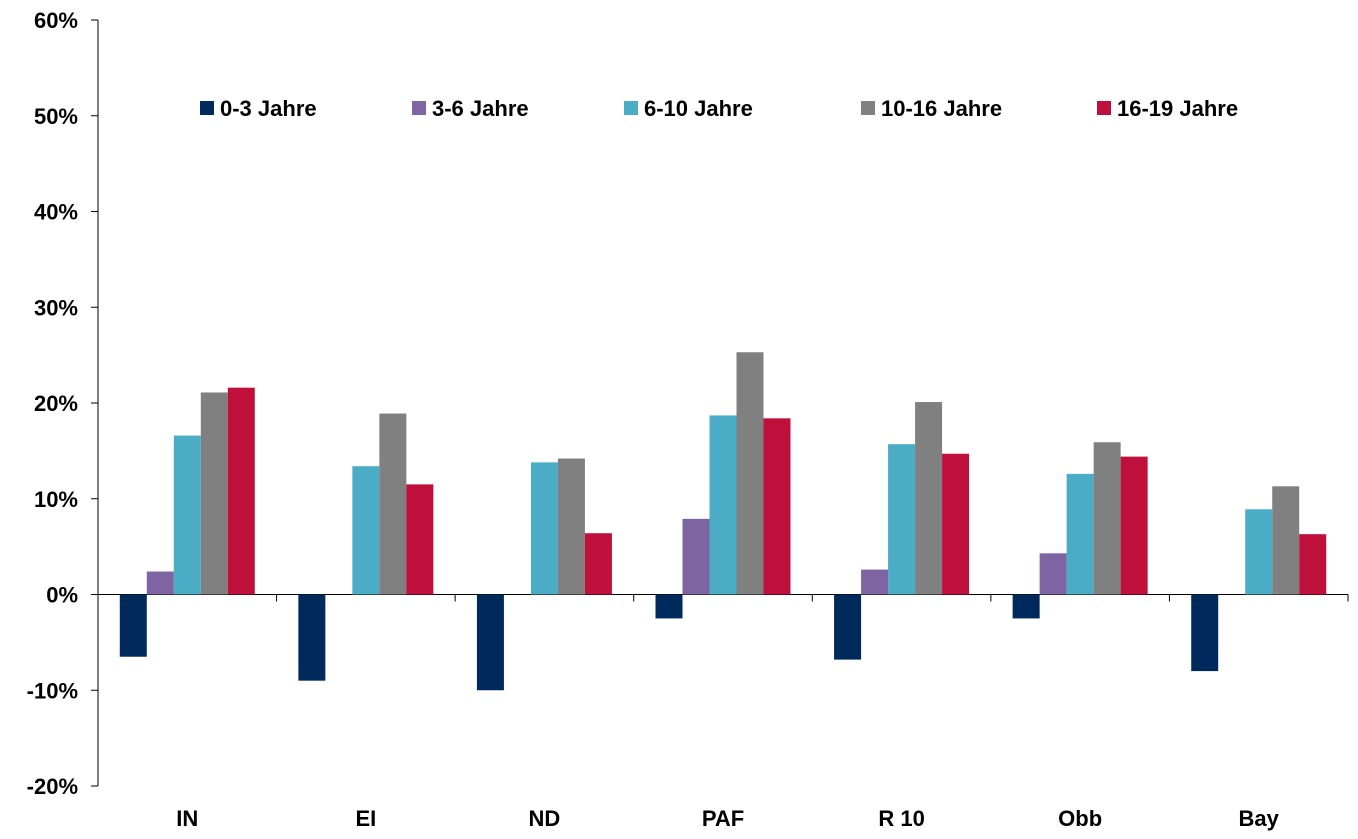  What do you see at coordinates (1177, 108) in the screenshot?
I see `legend-label: 16-19 Jahre` at bounding box center [1177, 108].